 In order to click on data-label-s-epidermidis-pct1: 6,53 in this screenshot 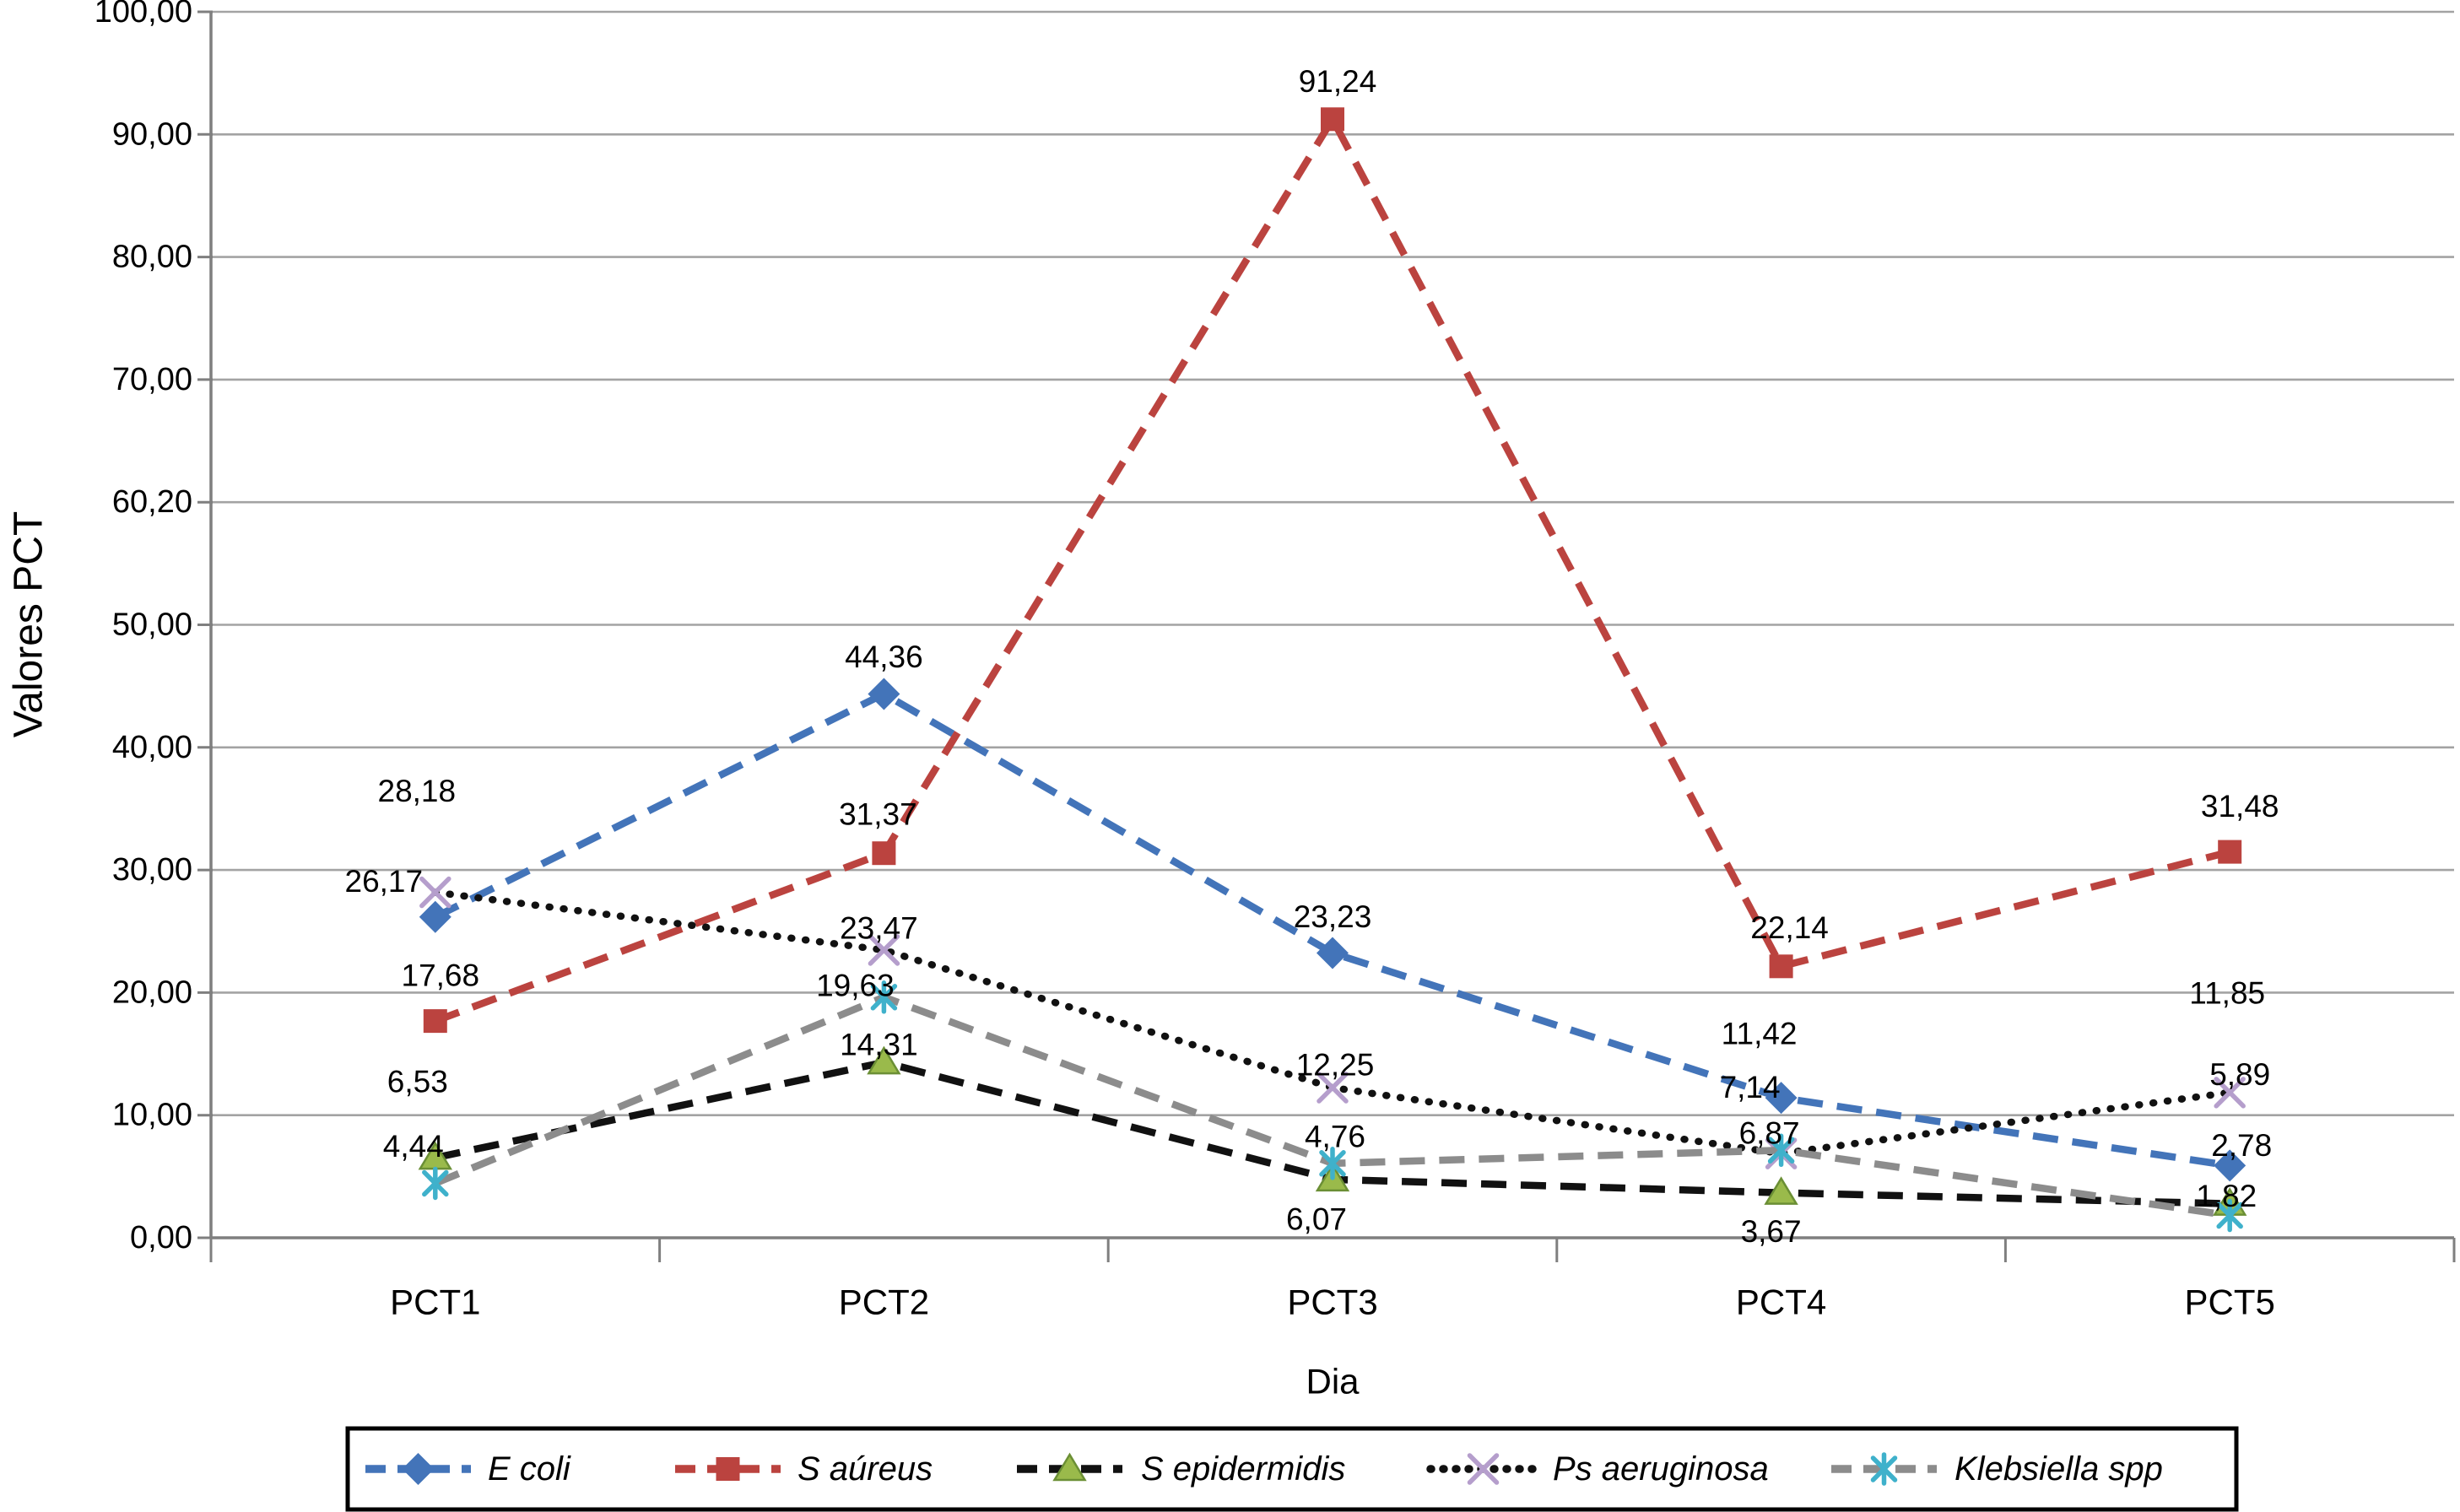, I will do `click(418, 1082)`.